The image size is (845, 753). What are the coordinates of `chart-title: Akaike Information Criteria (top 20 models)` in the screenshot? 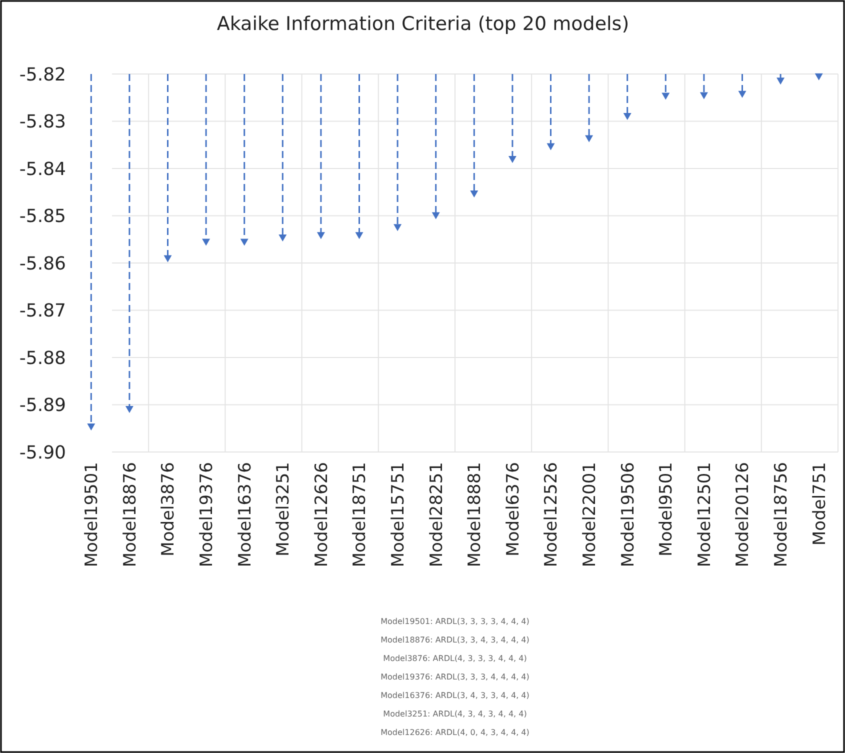 It's located at (423, 24).